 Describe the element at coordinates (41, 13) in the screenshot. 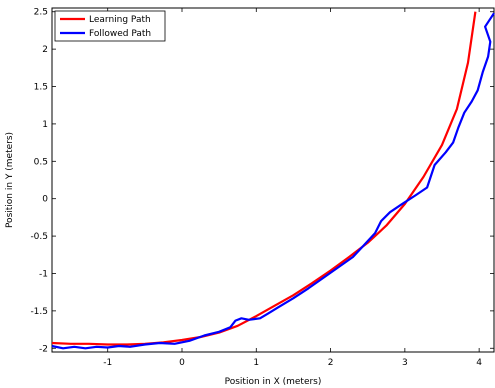

I see `y-tick-label: 2.5` at that location.